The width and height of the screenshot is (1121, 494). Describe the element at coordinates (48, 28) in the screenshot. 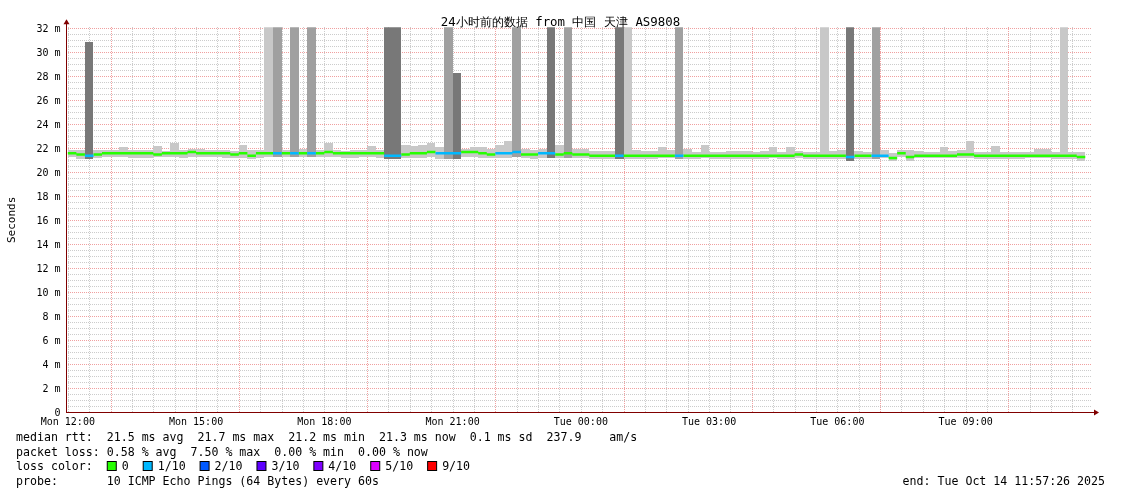

I see `y-tick-label: 32 m` at that location.